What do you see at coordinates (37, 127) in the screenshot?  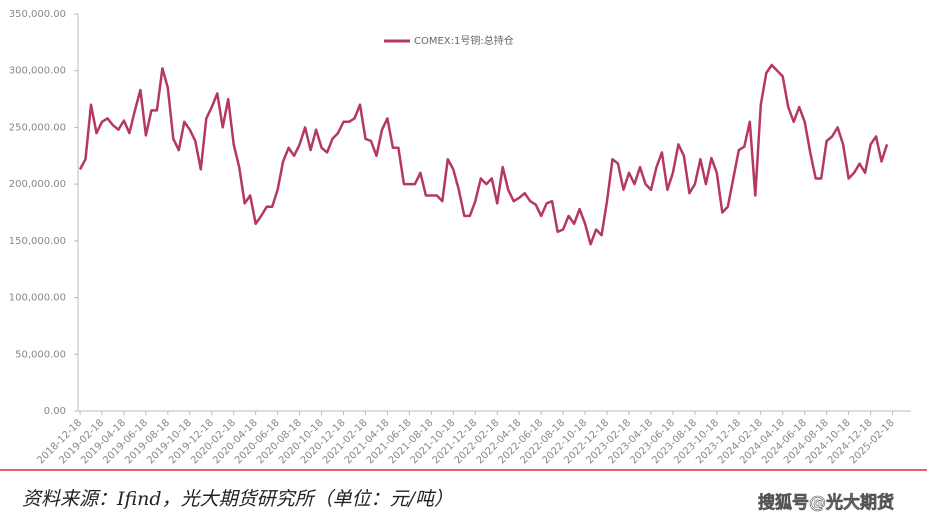 I see `y-tick-label: 250,000.00` at bounding box center [37, 127].